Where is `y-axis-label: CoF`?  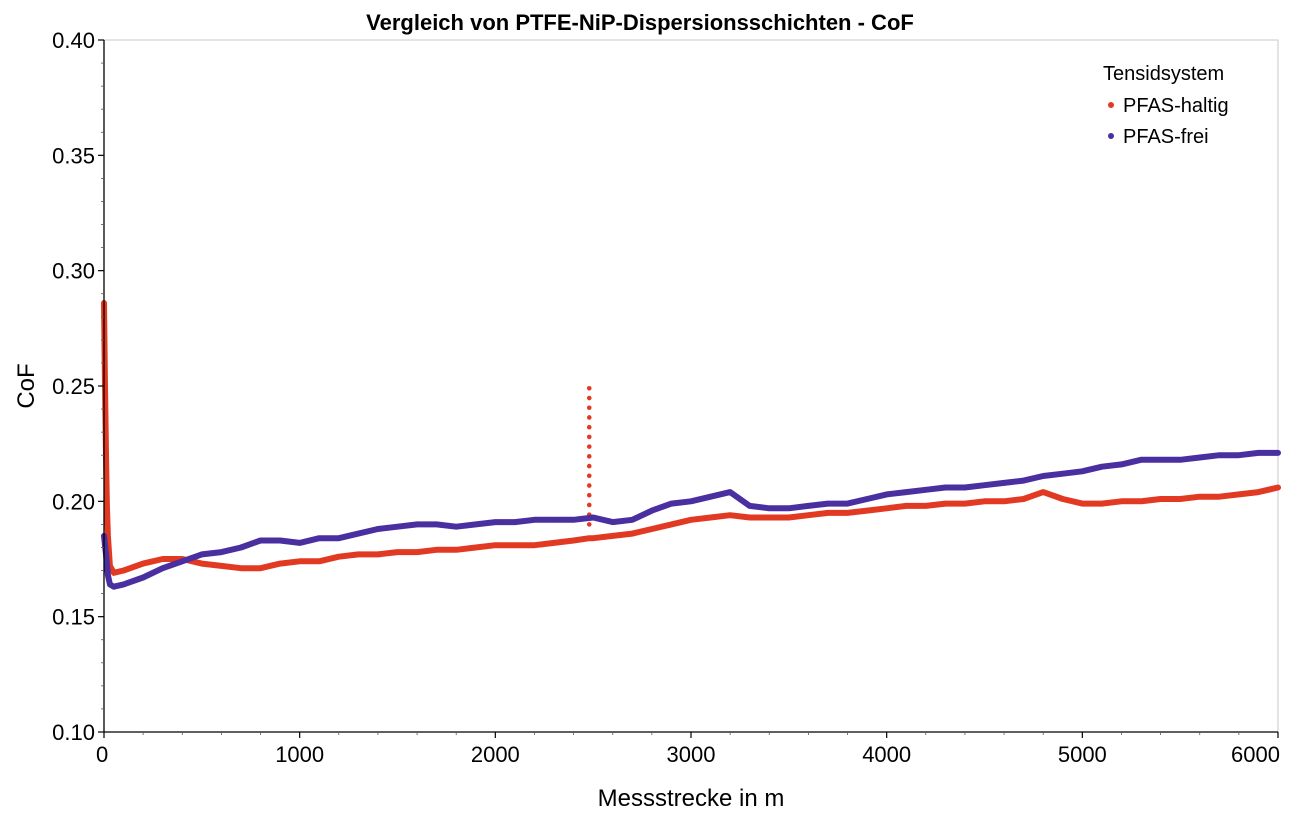 y-axis-label: CoF is located at coordinates (26, 385).